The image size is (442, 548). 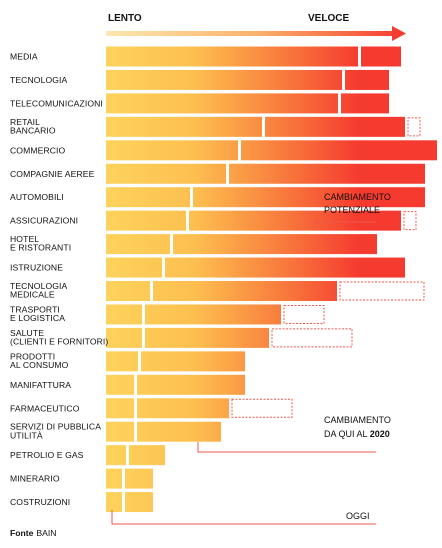 What do you see at coordinates (40, 385) in the screenshot?
I see `category-label: MANIFATTURA` at bounding box center [40, 385].